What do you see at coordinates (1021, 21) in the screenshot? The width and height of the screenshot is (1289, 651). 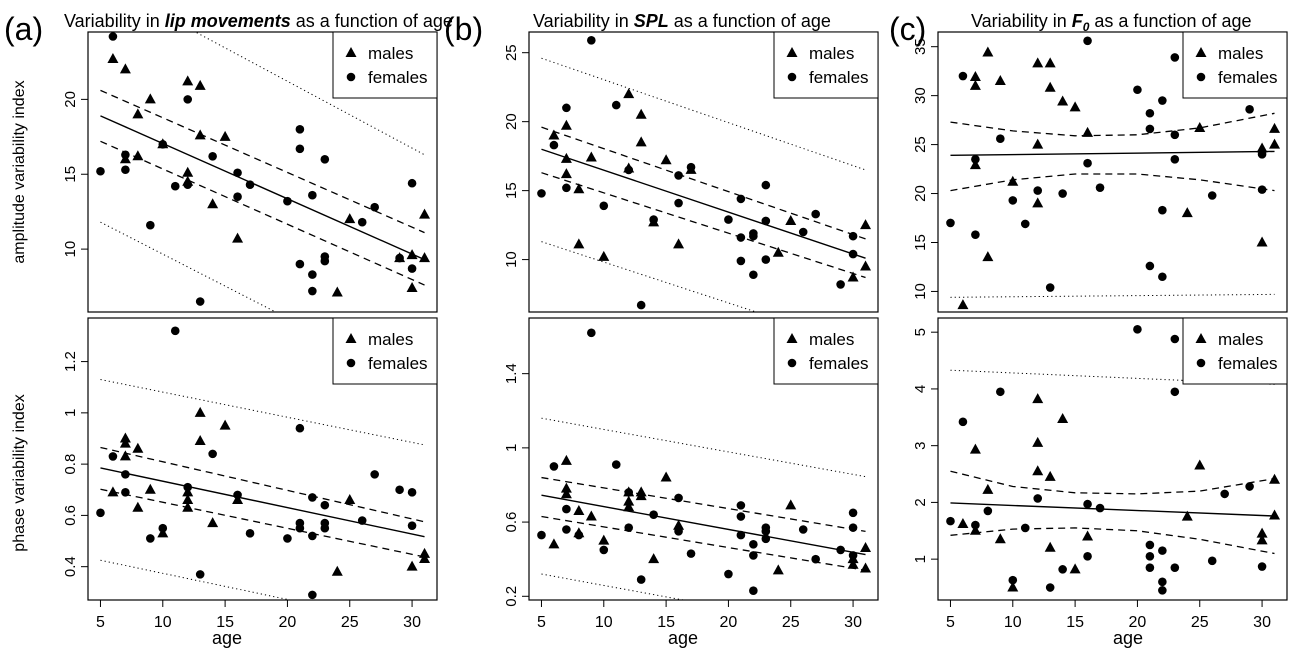 I see `title-c-pre: Variability in` at bounding box center [1021, 21].